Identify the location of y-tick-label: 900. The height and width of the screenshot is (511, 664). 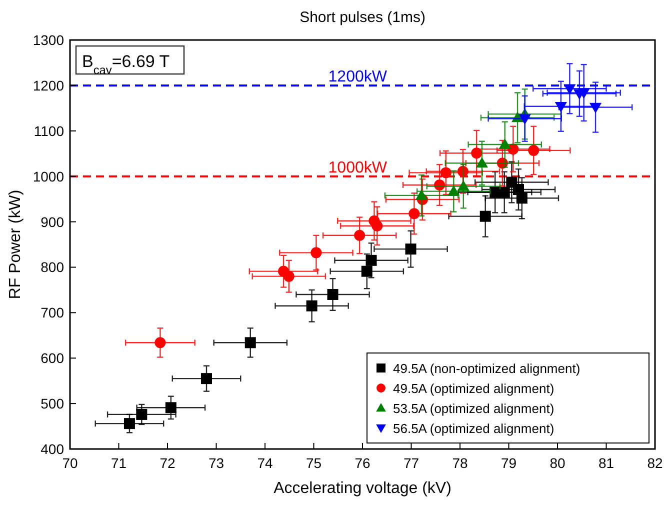
(52, 222).